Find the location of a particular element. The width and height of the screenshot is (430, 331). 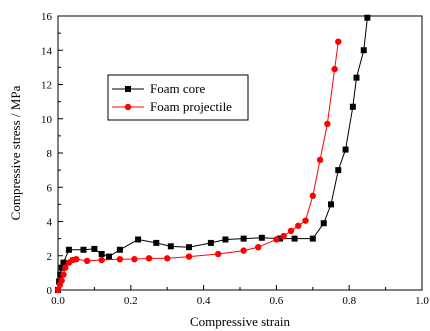

x-tick-label: 0.4 is located at coordinates (204, 301).